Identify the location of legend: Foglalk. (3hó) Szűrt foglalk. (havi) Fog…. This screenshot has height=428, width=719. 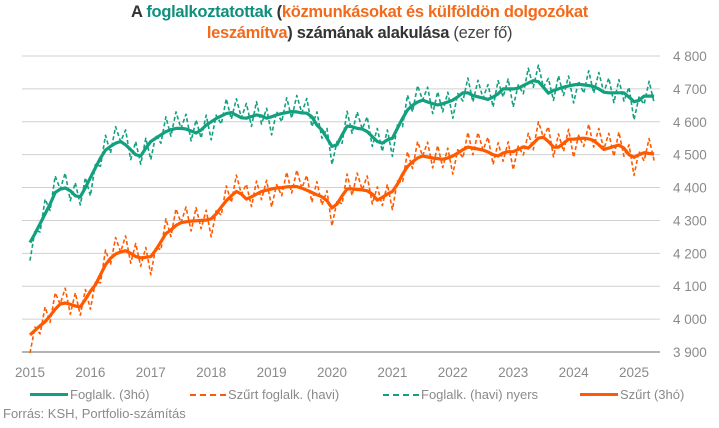
(359, 396).